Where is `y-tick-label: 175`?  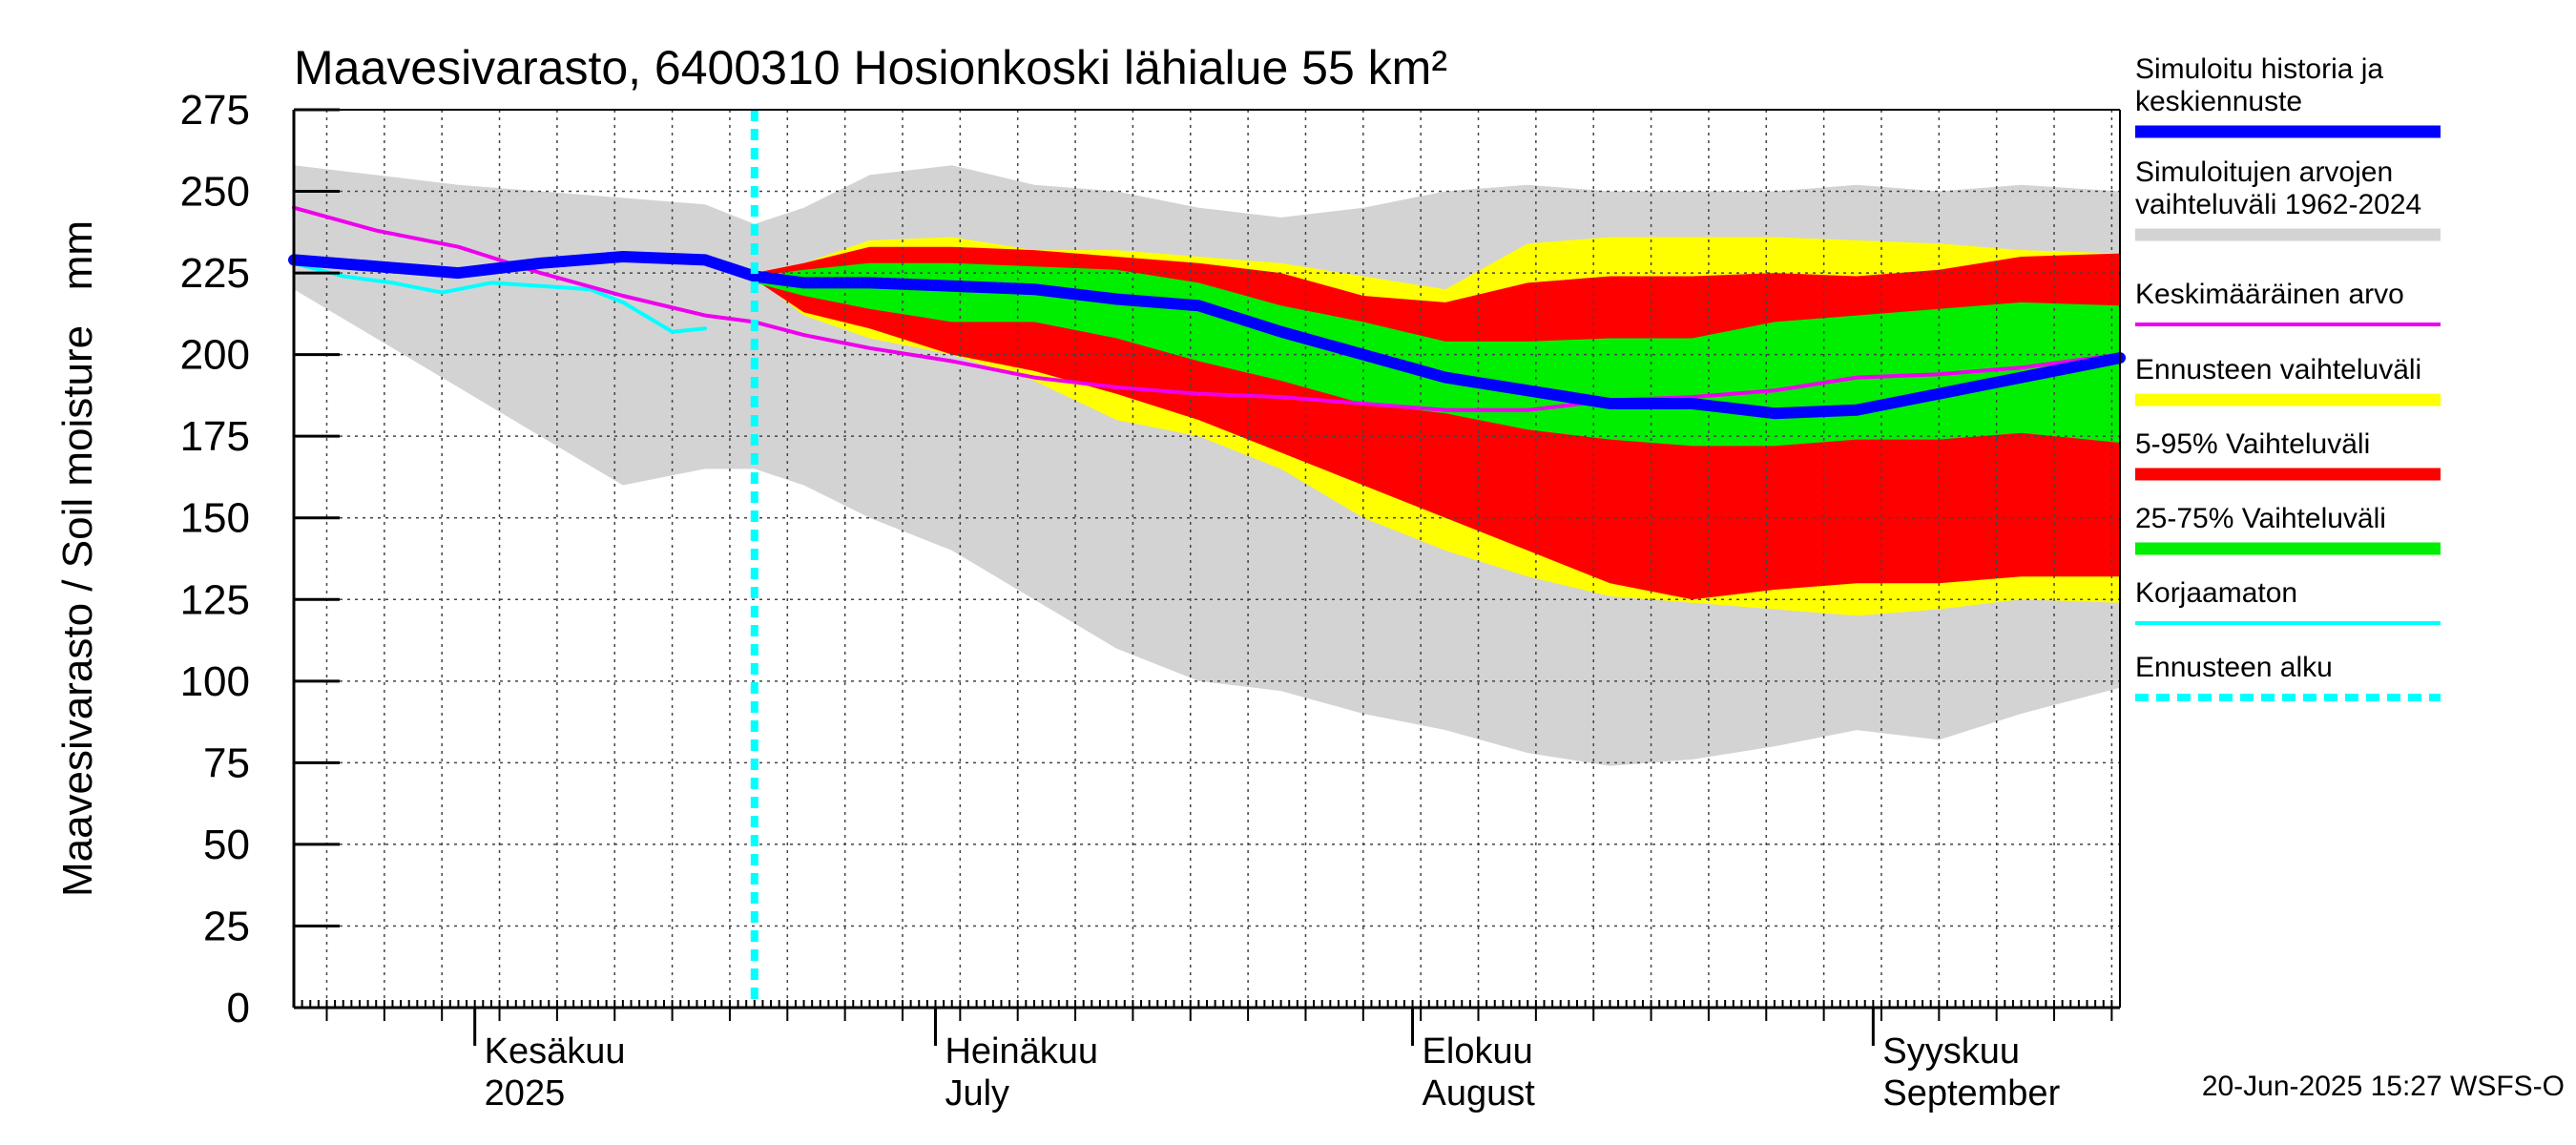
y-tick-label: 175 is located at coordinates (215, 436).